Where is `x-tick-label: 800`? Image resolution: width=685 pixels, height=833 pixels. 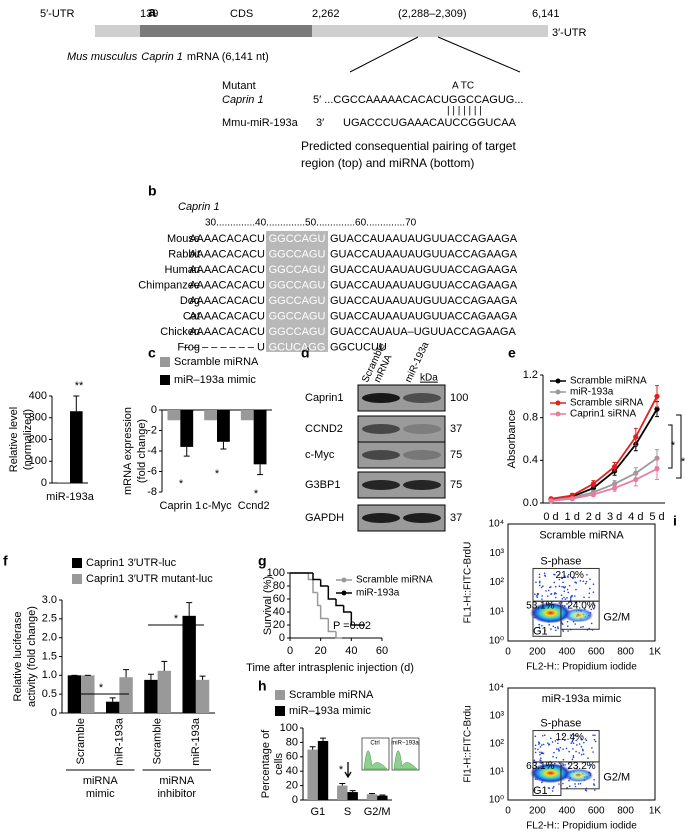 x-tick-label: 800 is located at coordinates (625, 811).